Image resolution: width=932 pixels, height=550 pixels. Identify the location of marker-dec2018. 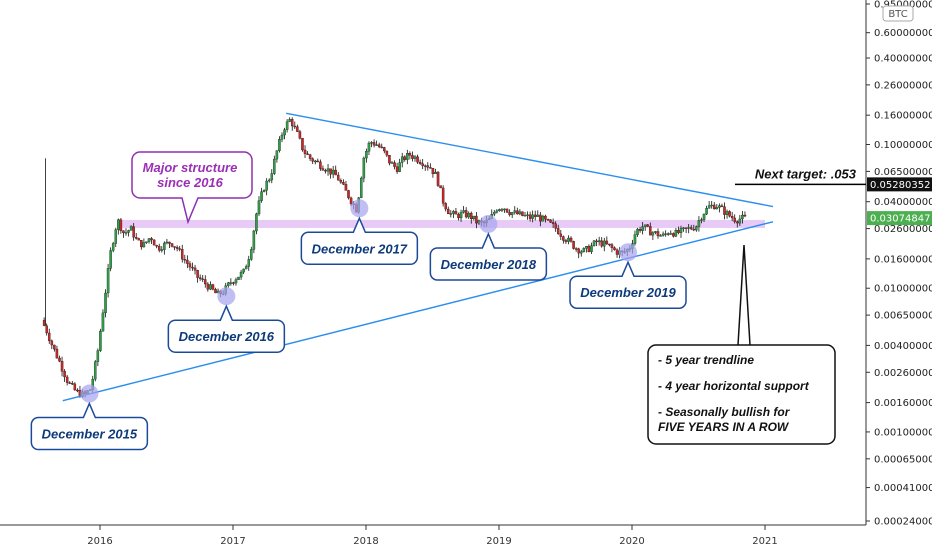
(488, 223).